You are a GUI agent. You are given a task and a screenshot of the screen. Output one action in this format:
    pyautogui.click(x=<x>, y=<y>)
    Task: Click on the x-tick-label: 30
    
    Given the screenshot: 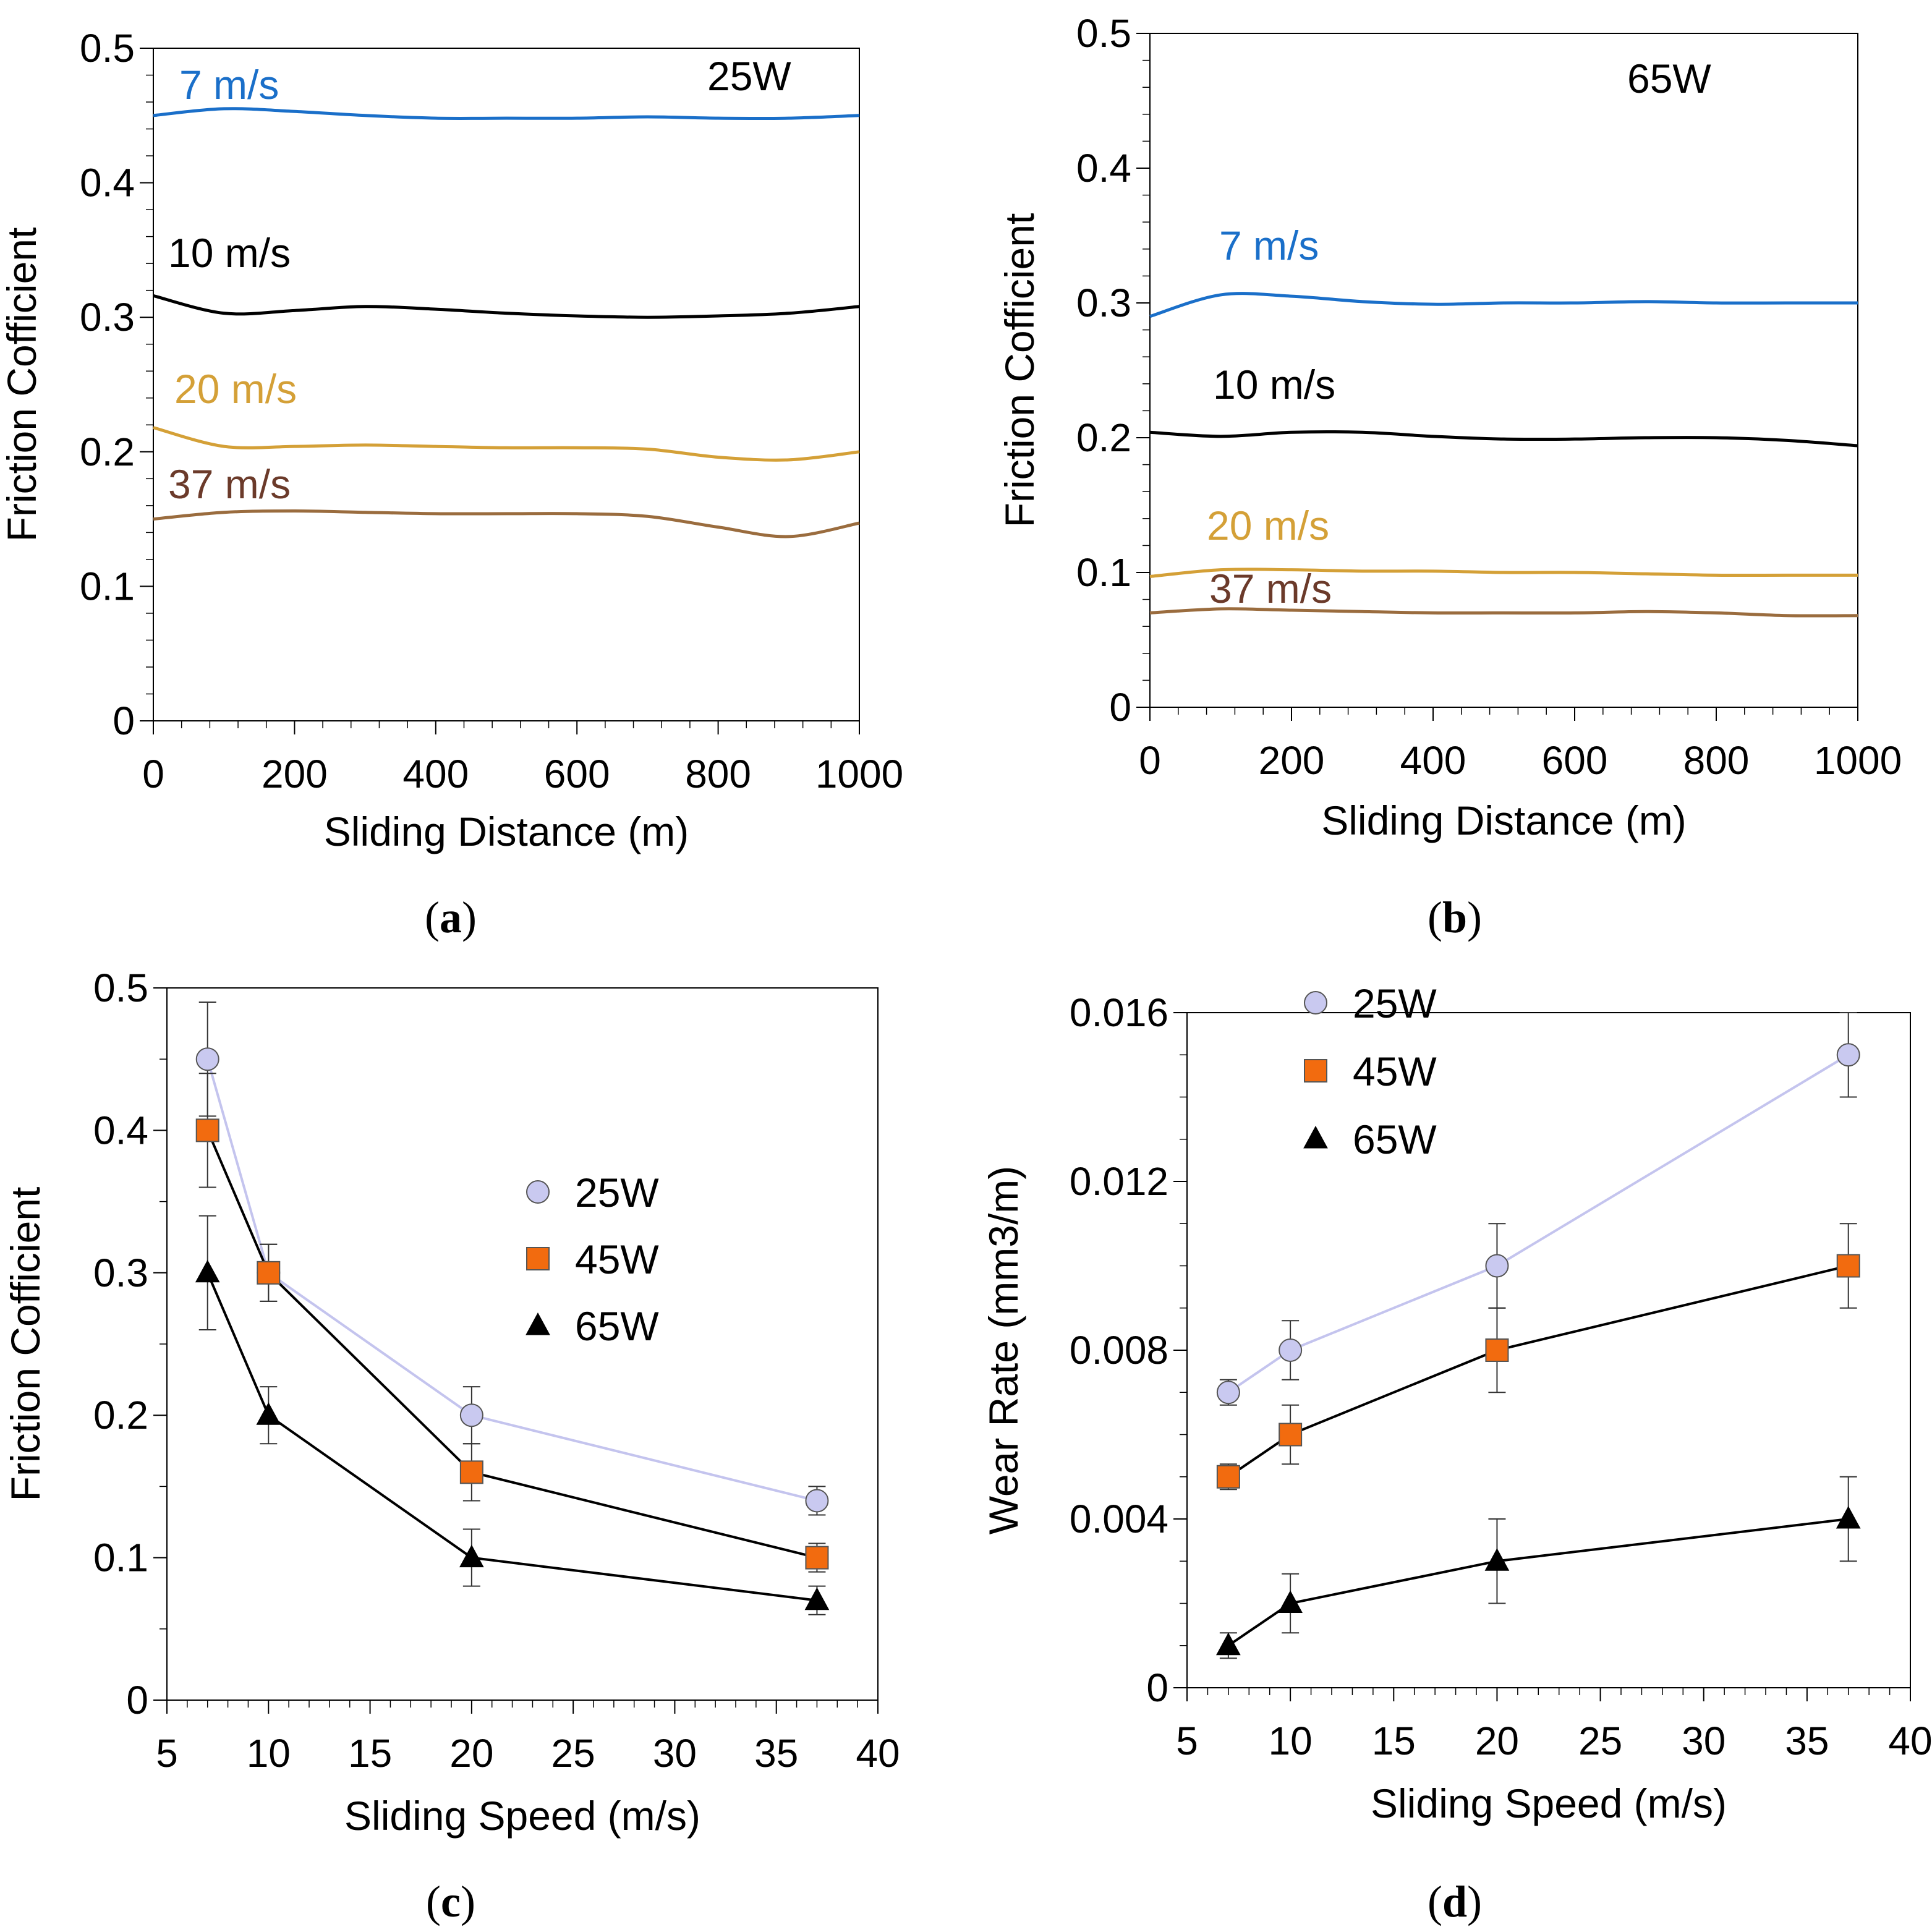 What is the action you would take?
    pyautogui.click(x=675, y=1753)
    